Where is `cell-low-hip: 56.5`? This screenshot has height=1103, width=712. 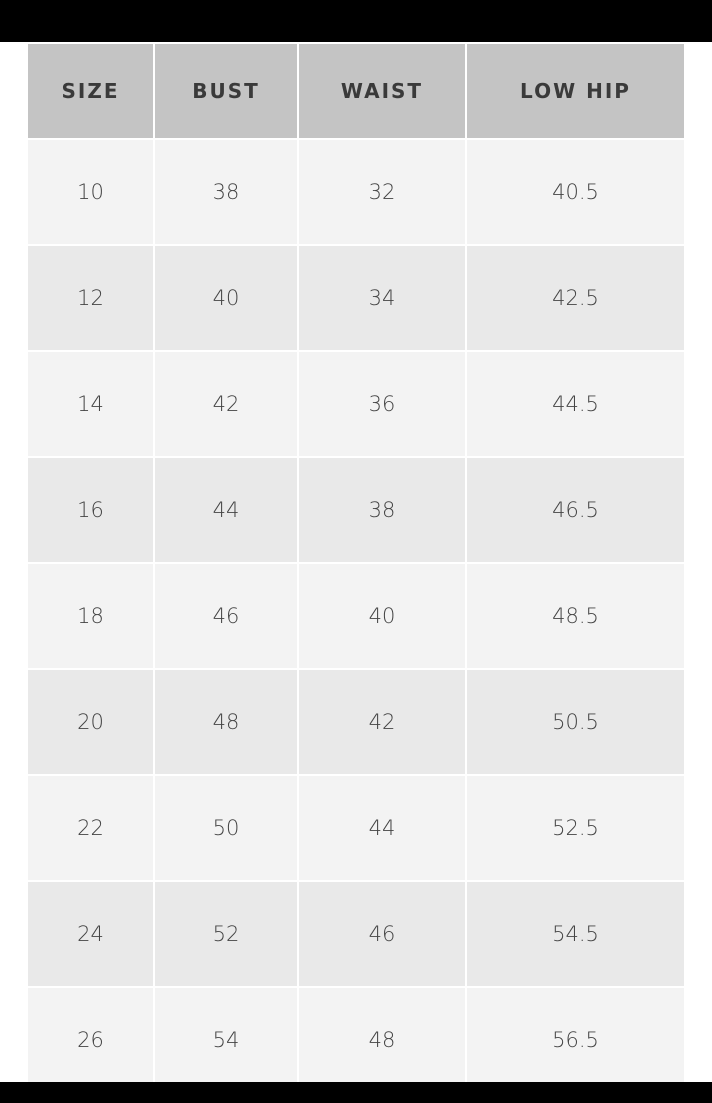
cell-low-hip: 56.5 is located at coordinates (575, 1040).